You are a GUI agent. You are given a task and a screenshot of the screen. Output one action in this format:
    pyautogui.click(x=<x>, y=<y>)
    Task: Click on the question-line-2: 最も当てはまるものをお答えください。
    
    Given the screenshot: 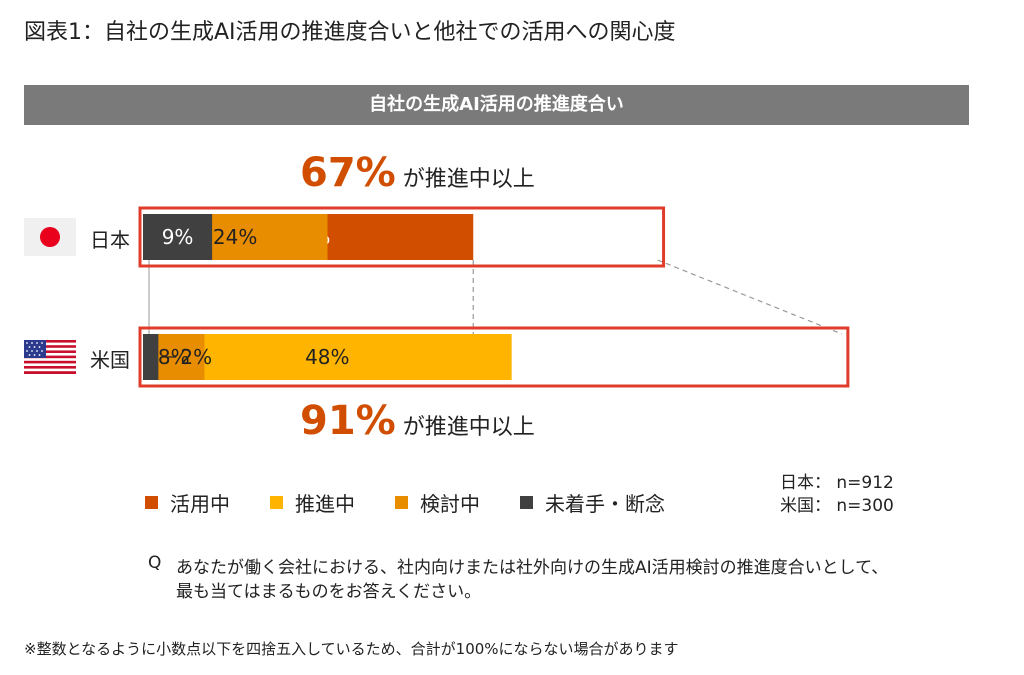 What is the action you would take?
    pyautogui.click(x=329, y=592)
    